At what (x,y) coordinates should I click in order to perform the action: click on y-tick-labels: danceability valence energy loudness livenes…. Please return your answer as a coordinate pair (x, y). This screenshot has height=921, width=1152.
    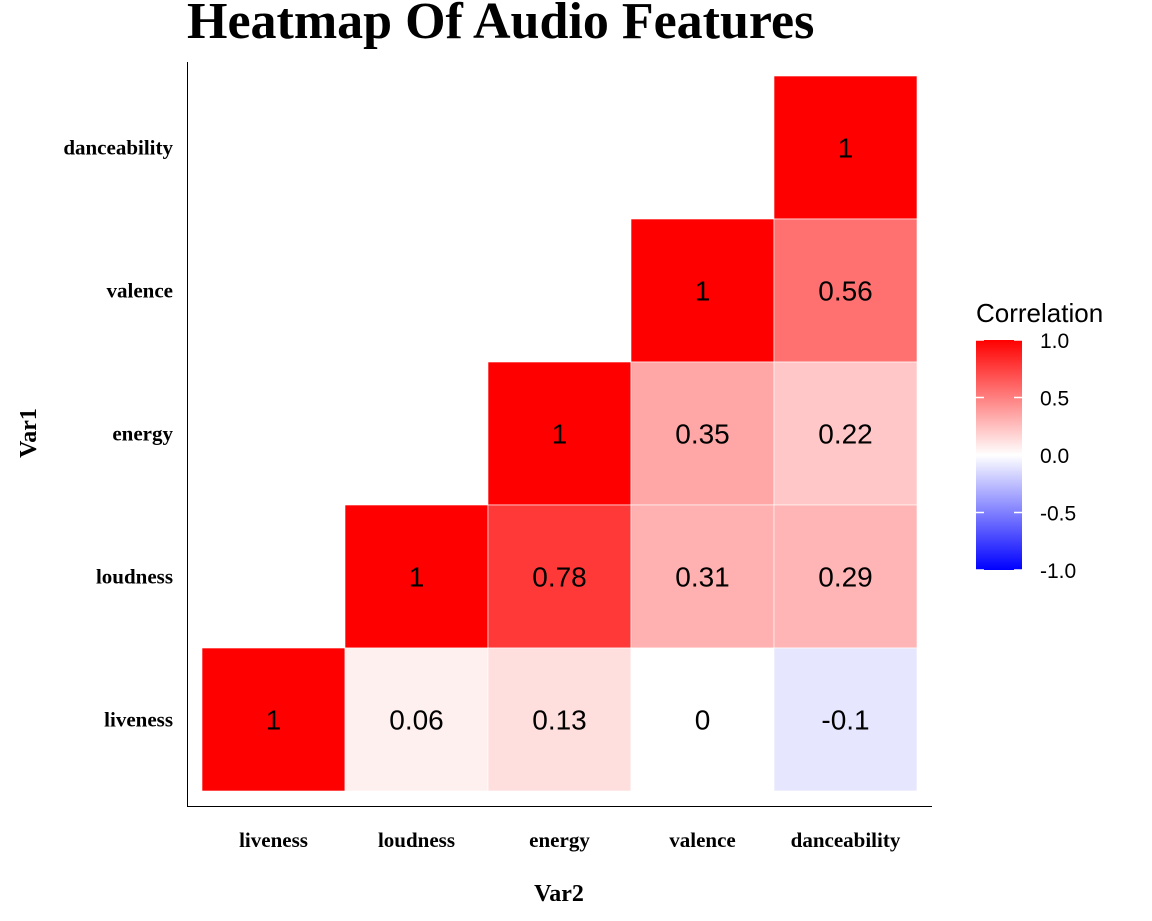
    Looking at the image, I should click on (118, 434).